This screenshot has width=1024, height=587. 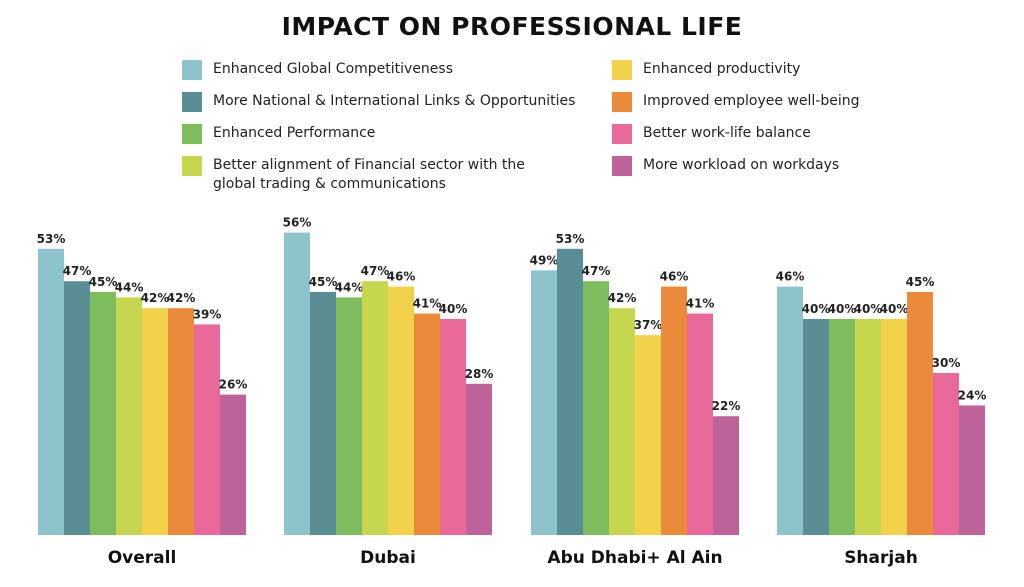 I want to click on legend-label: More workload on workdays, so click(x=741, y=165).